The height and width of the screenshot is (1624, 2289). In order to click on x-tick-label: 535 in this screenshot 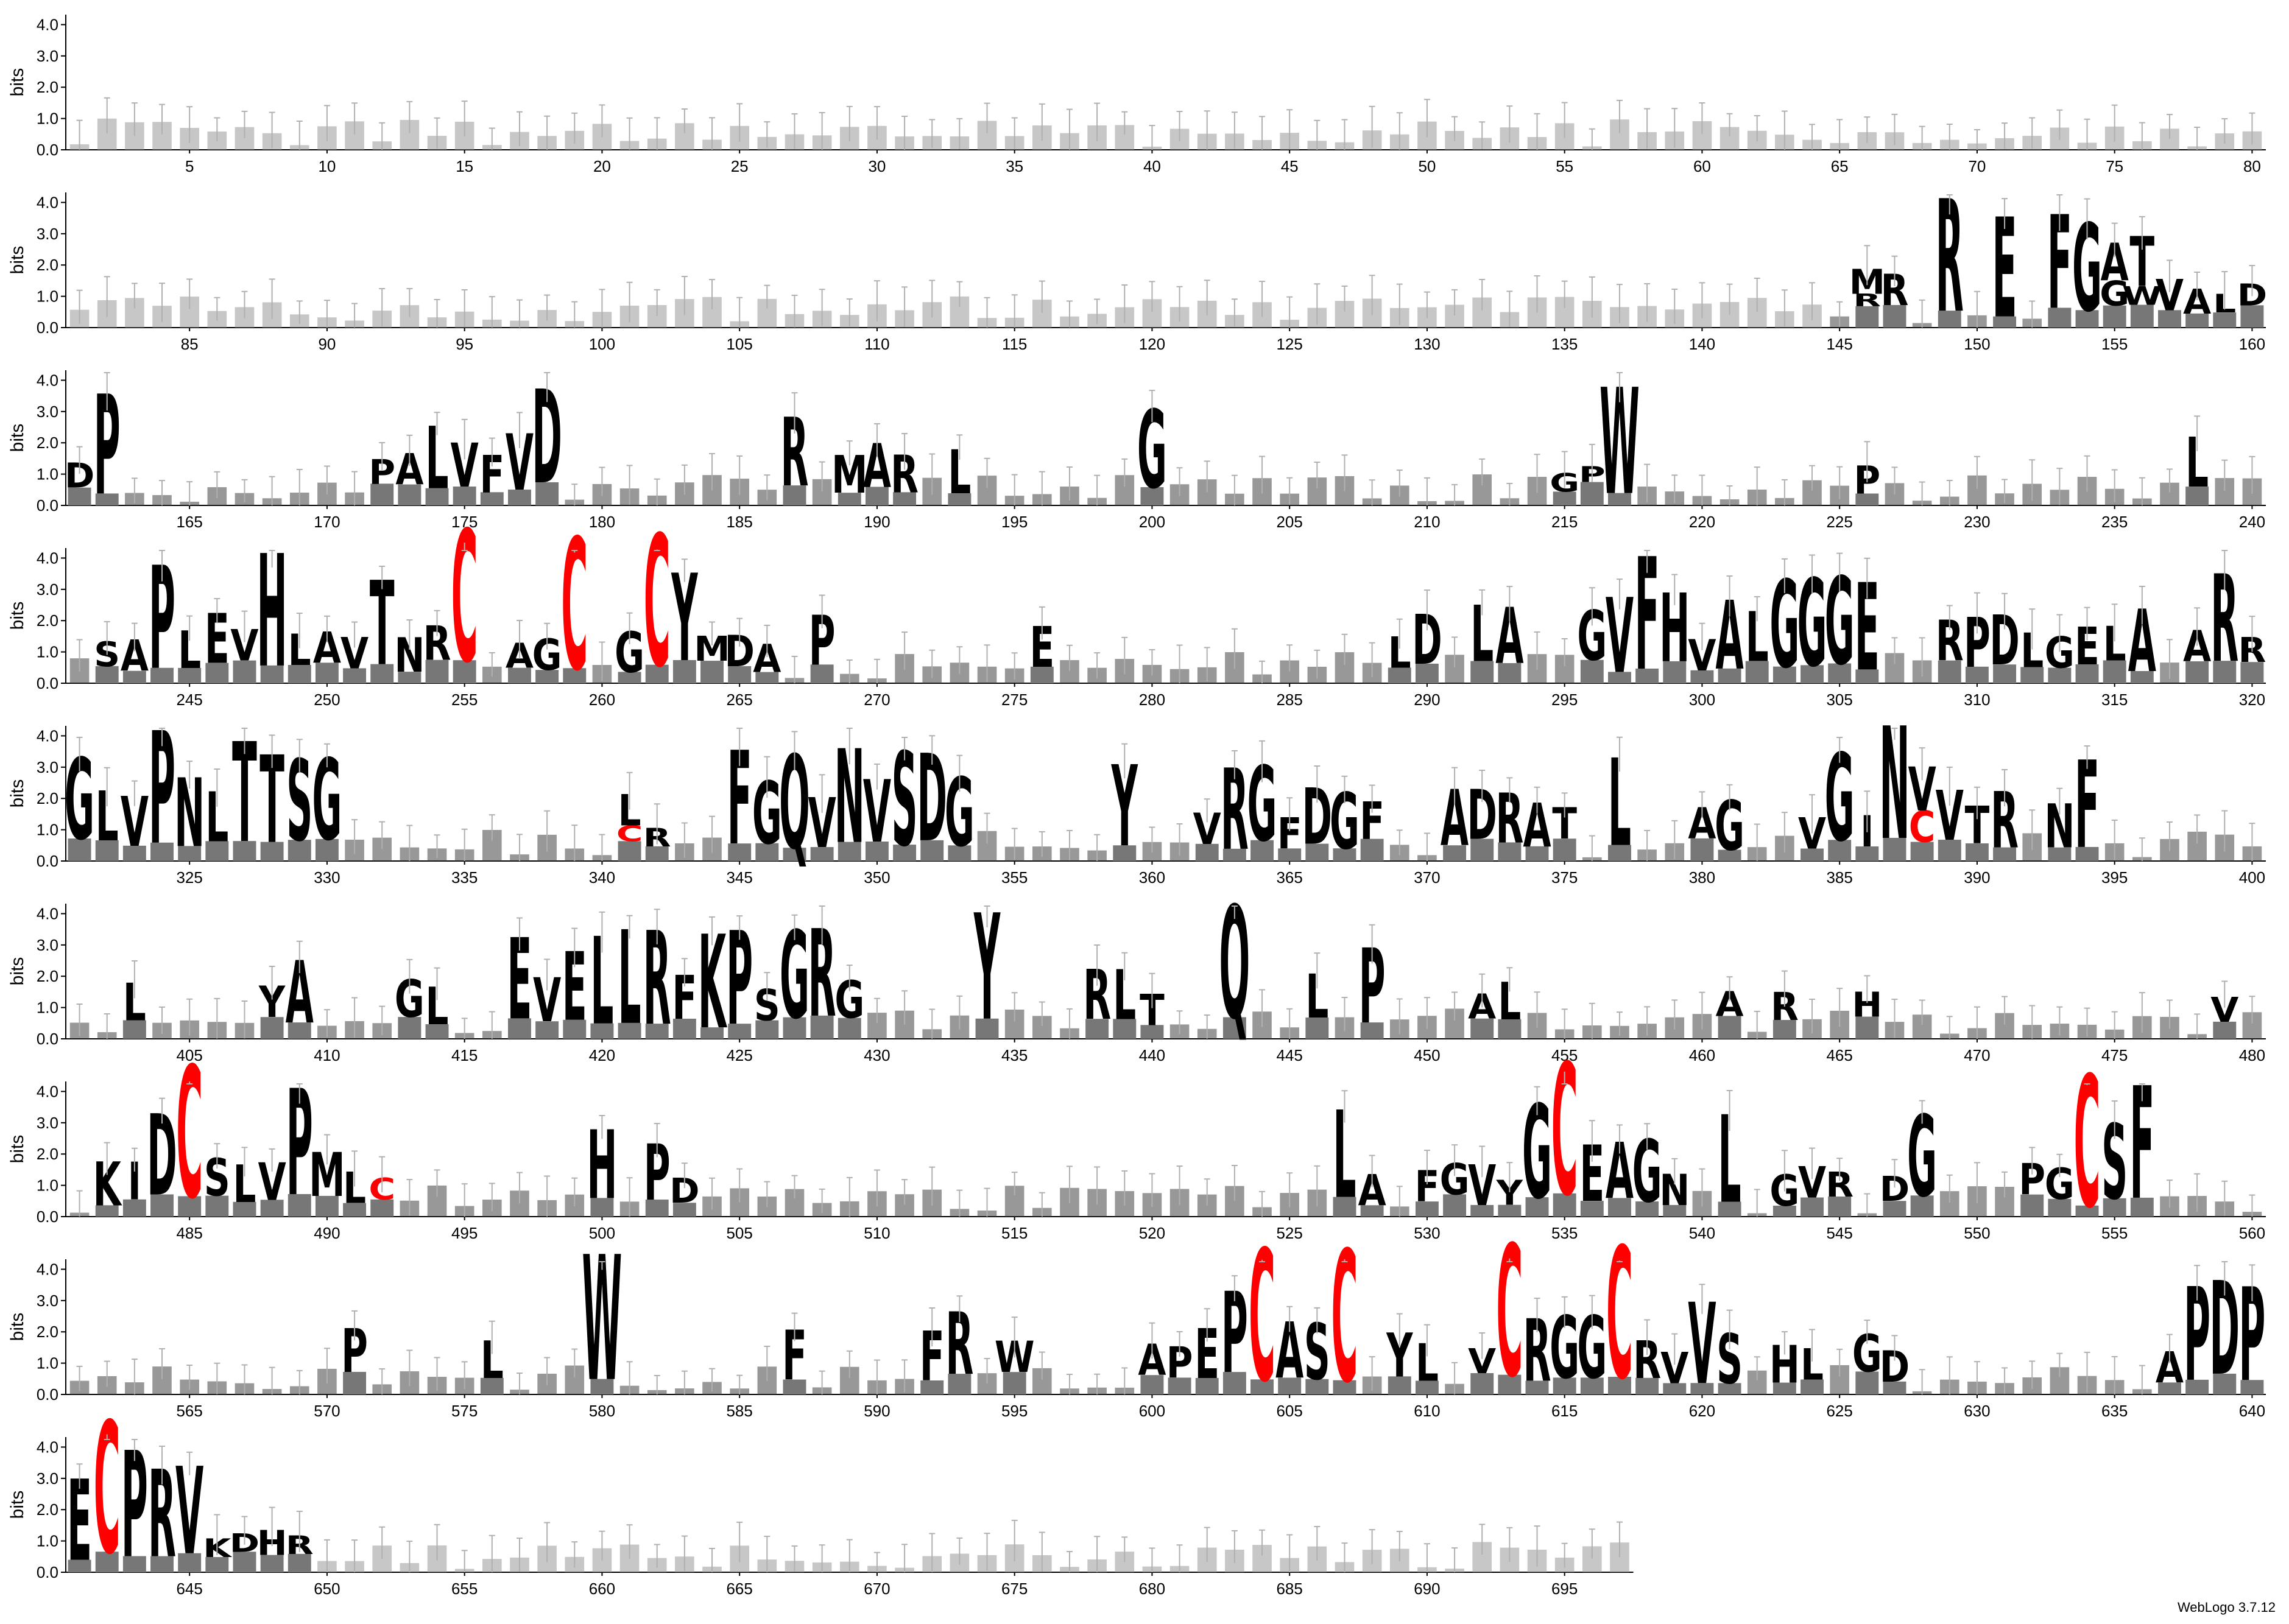, I will do `click(1565, 1233)`.